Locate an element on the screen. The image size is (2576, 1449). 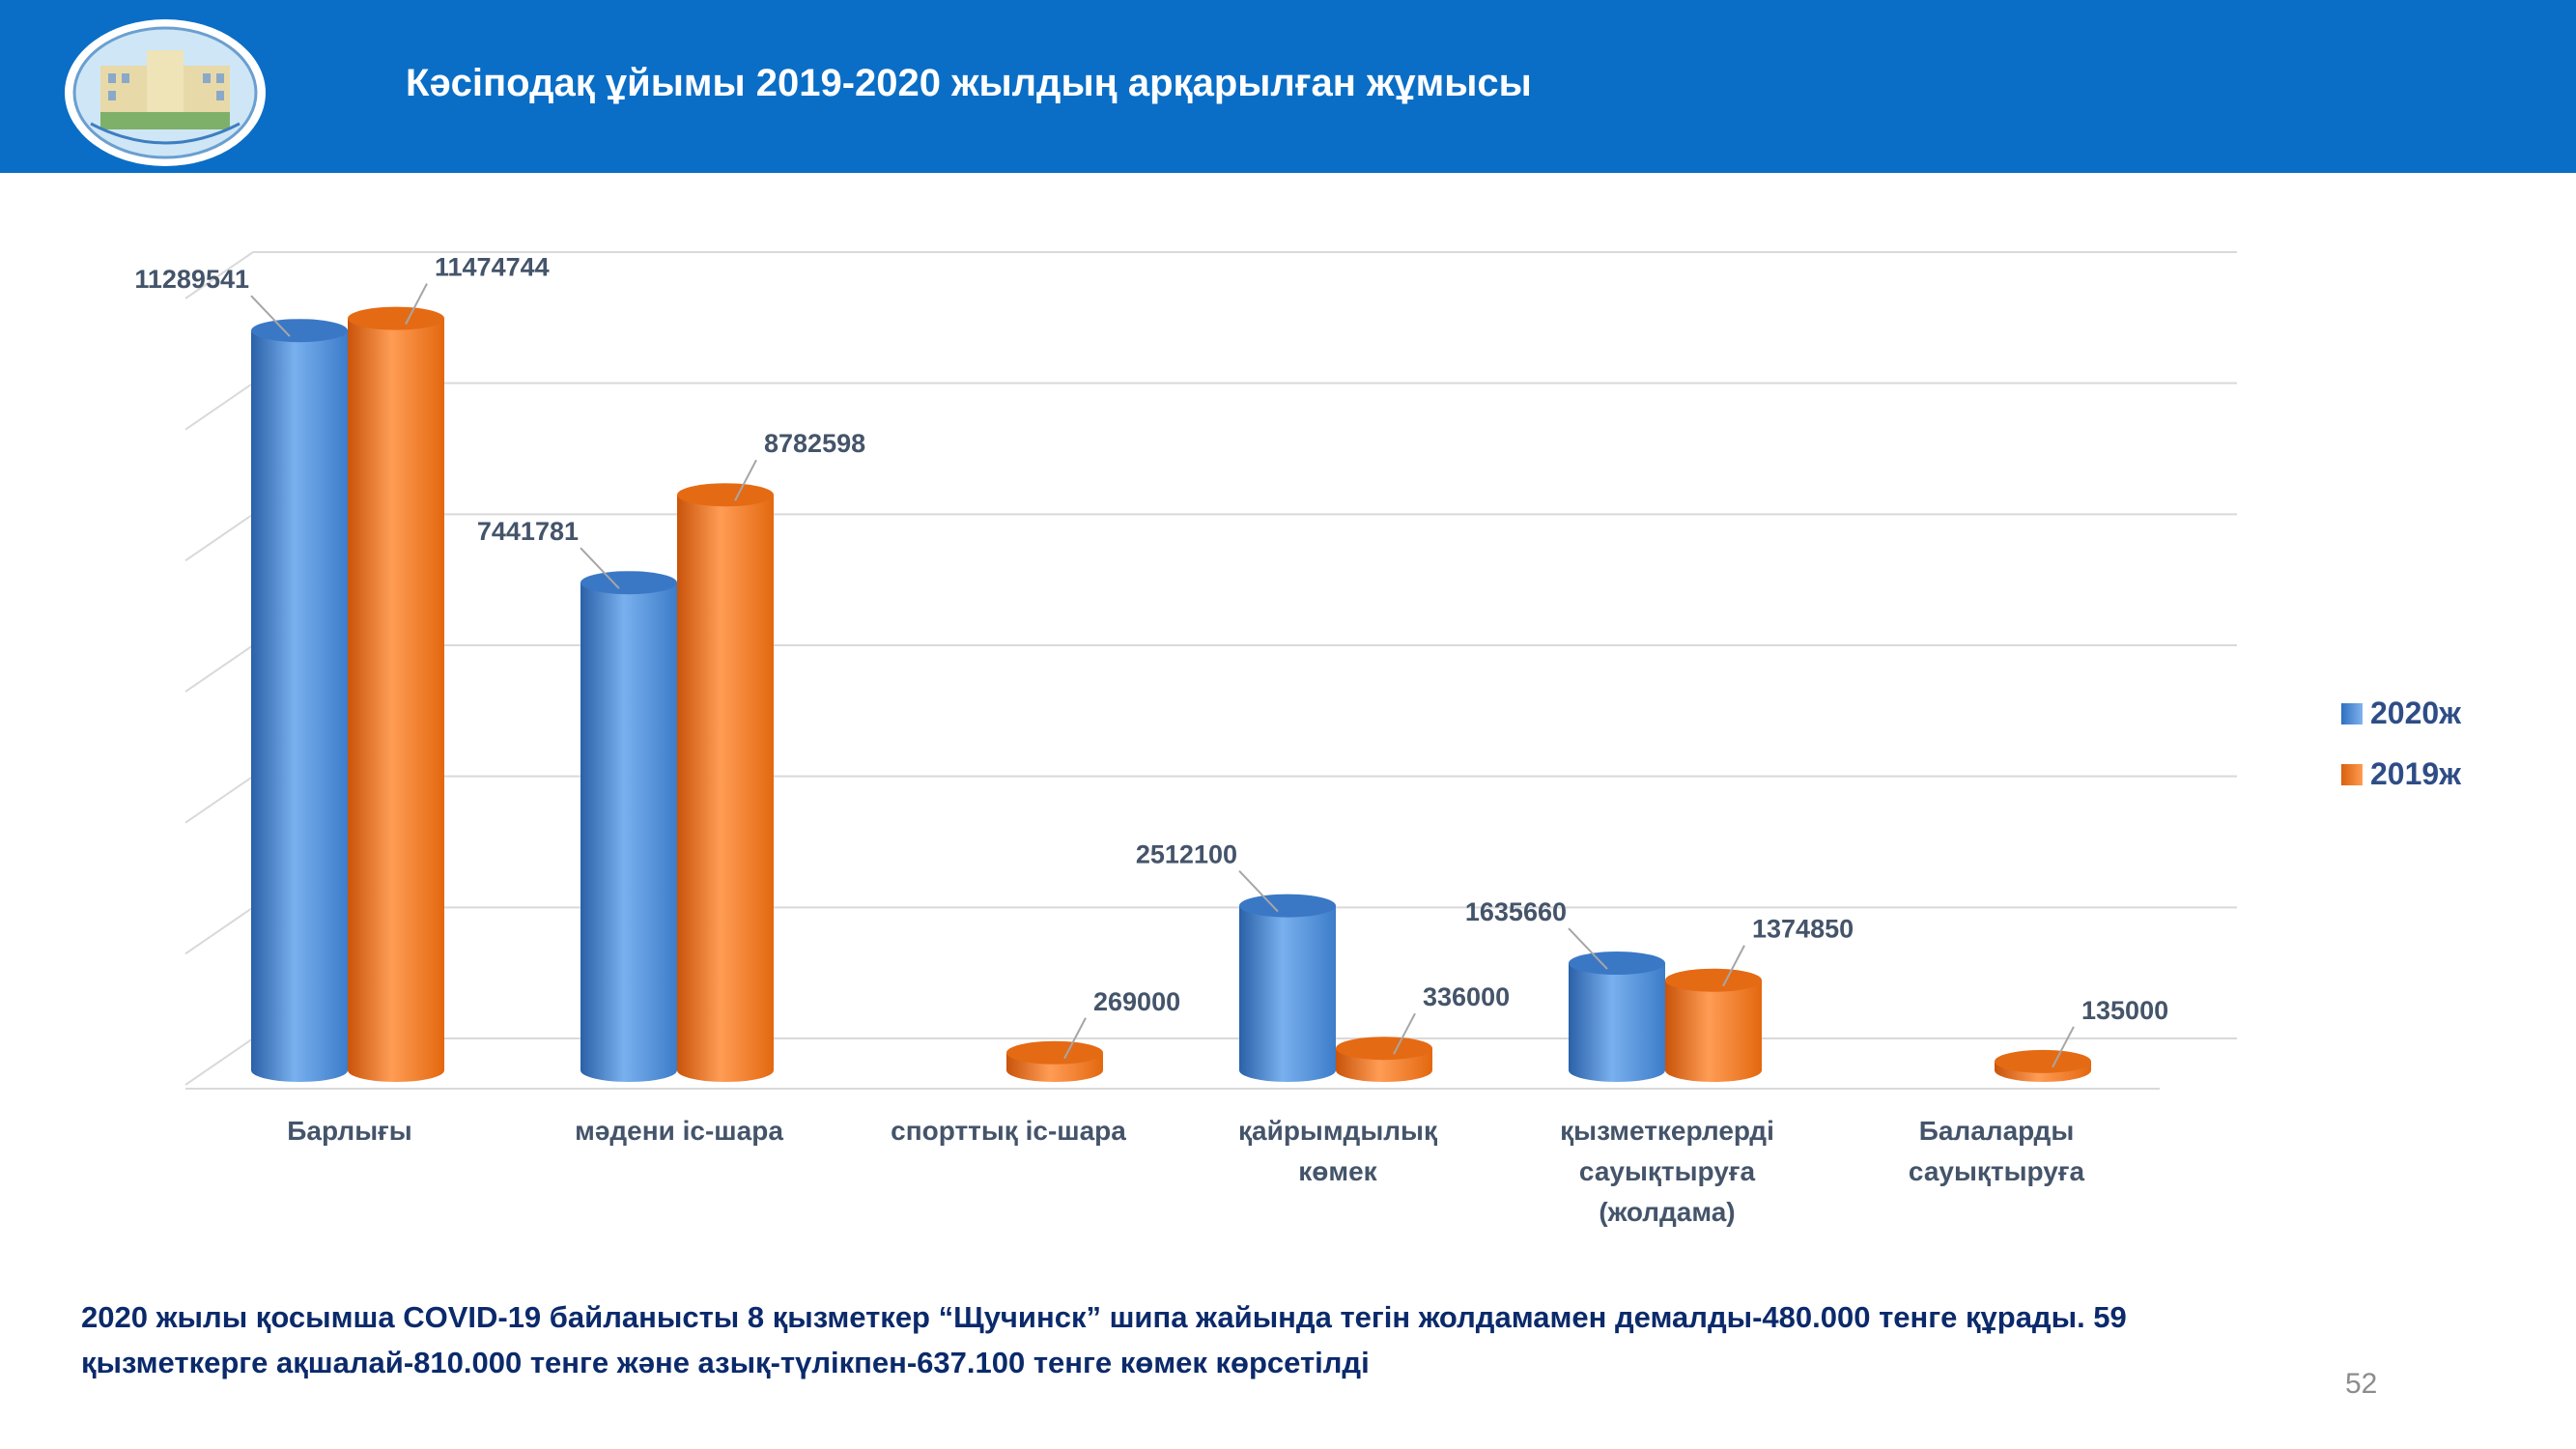
data-label-2019-5: 135000 is located at coordinates (2124, 1011).